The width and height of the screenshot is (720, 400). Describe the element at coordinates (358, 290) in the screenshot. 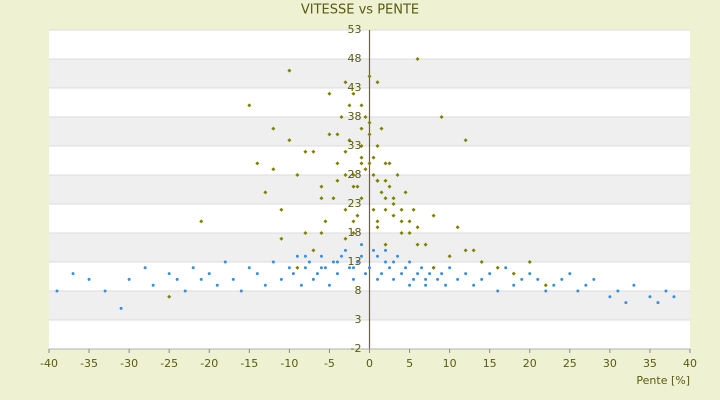

I see `y-tick-label: 8` at that location.